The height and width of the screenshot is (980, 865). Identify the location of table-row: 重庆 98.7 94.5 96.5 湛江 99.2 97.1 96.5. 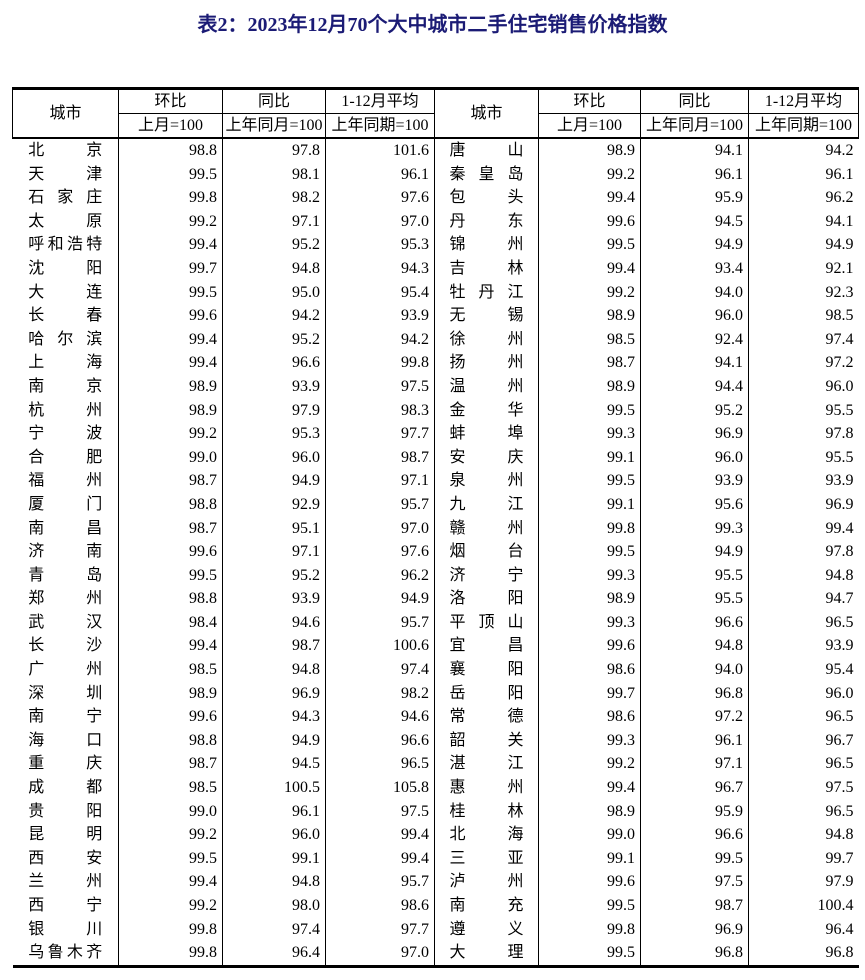
(436, 764).